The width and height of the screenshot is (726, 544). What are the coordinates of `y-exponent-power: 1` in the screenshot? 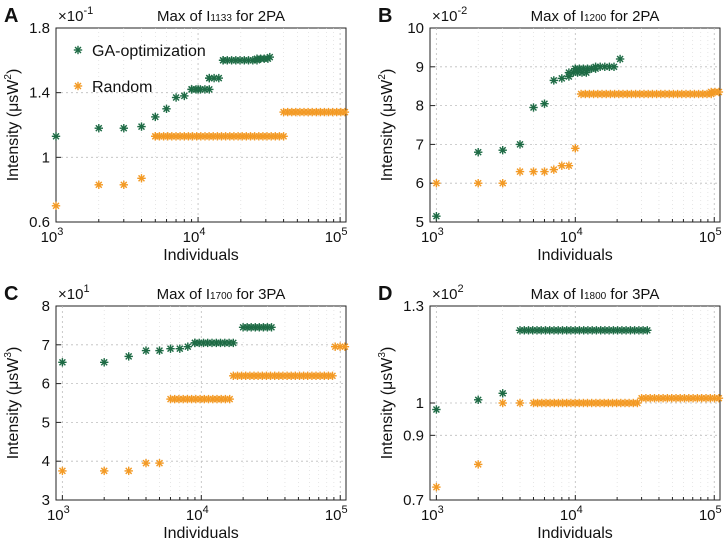 It's located at (86, 289).